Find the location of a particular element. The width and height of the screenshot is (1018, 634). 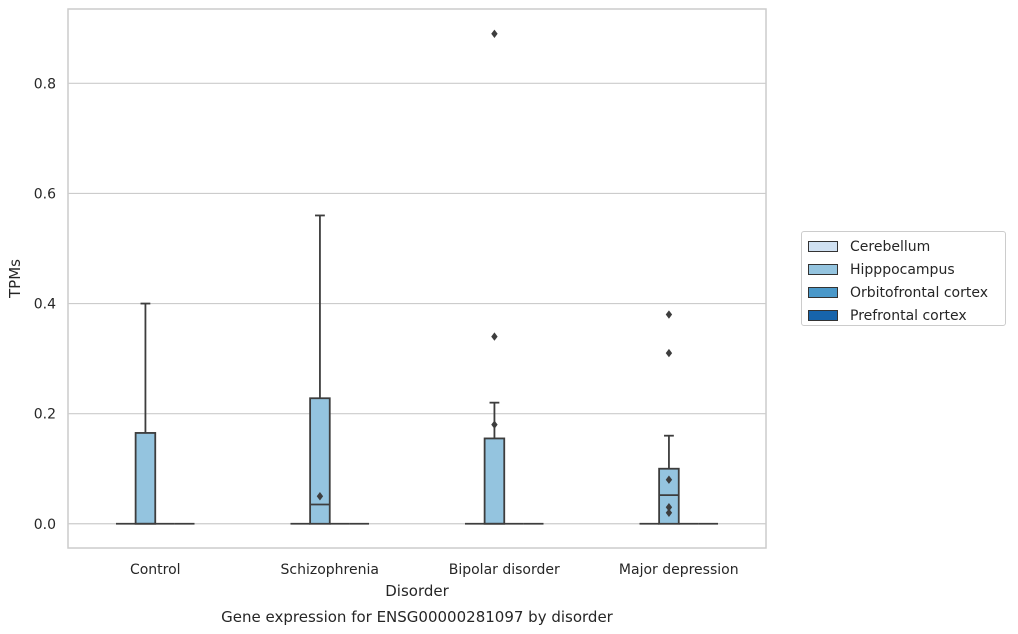

legend-item-orbitofrontal-cortex: Orbitofrontal cortex is located at coordinates (906, 292).